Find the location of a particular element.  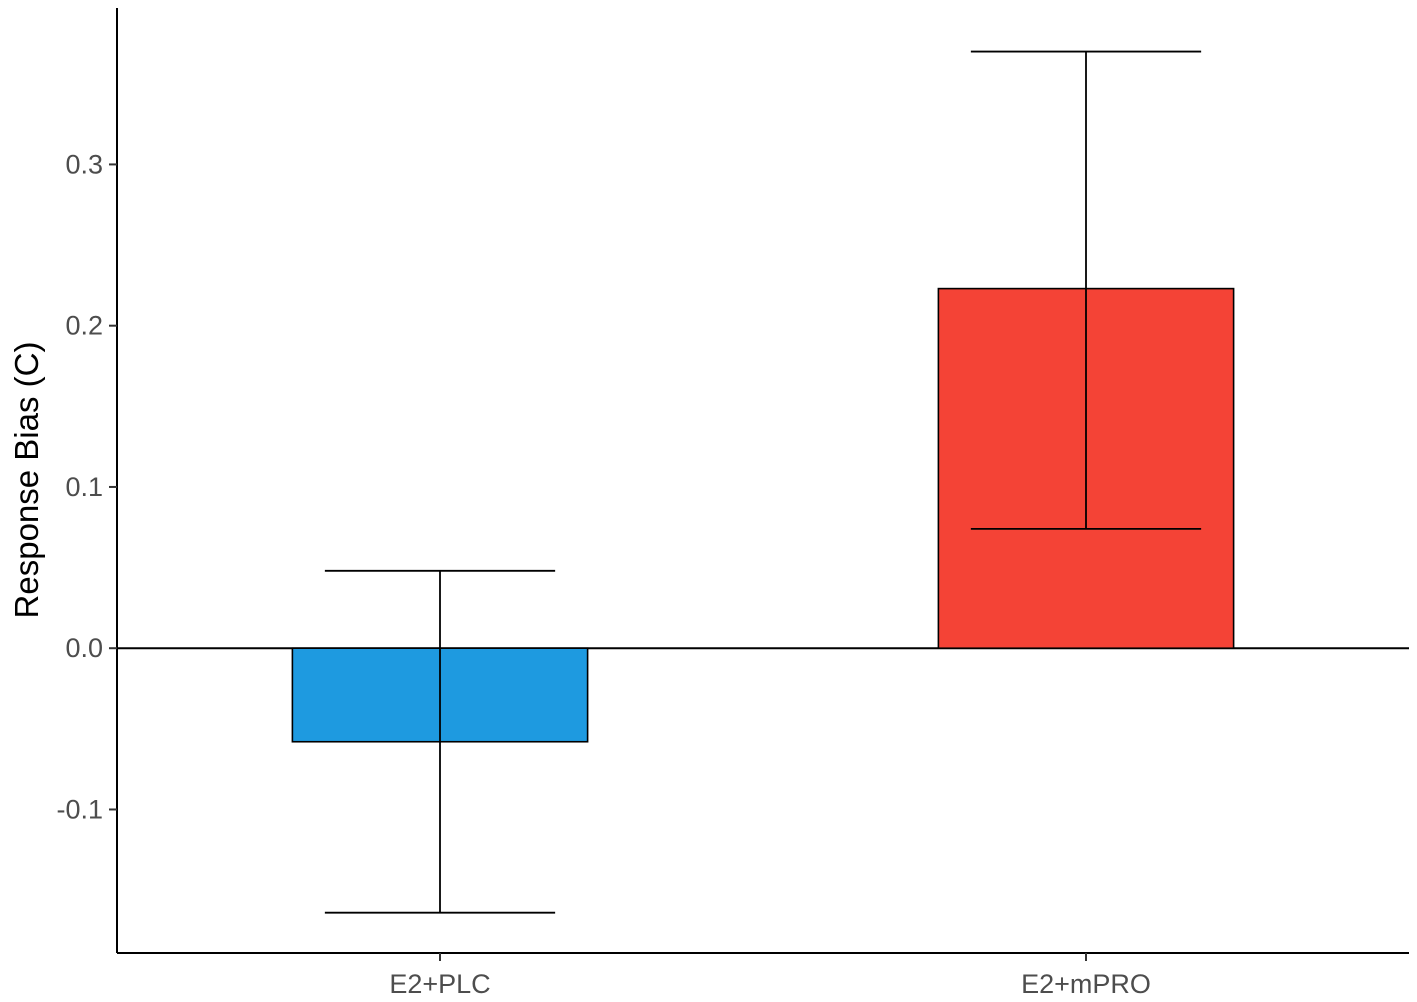

y-tick-label: -0.1 is located at coordinates (79, 809).